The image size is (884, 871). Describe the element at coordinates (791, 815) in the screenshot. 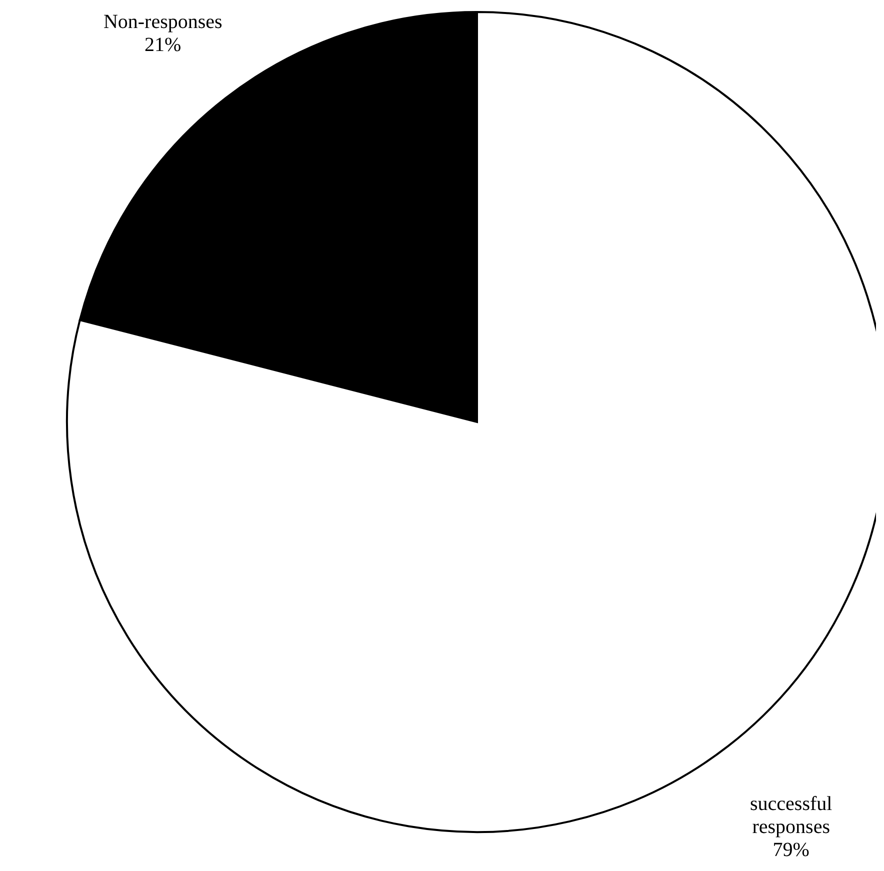

I see `slice-label: successful responses` at that location.